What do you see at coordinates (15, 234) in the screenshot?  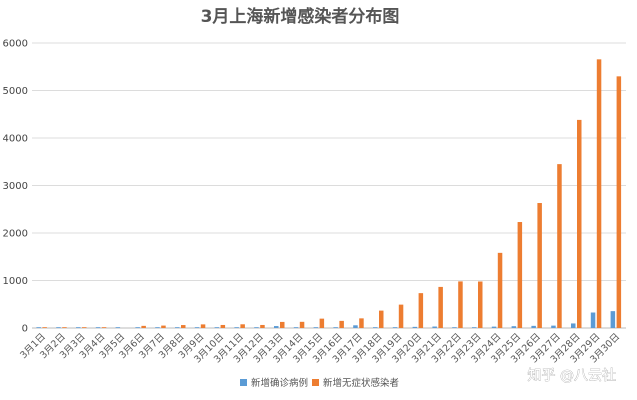 I see `y-tick-label: 2000` at bounding box center [15, 234].